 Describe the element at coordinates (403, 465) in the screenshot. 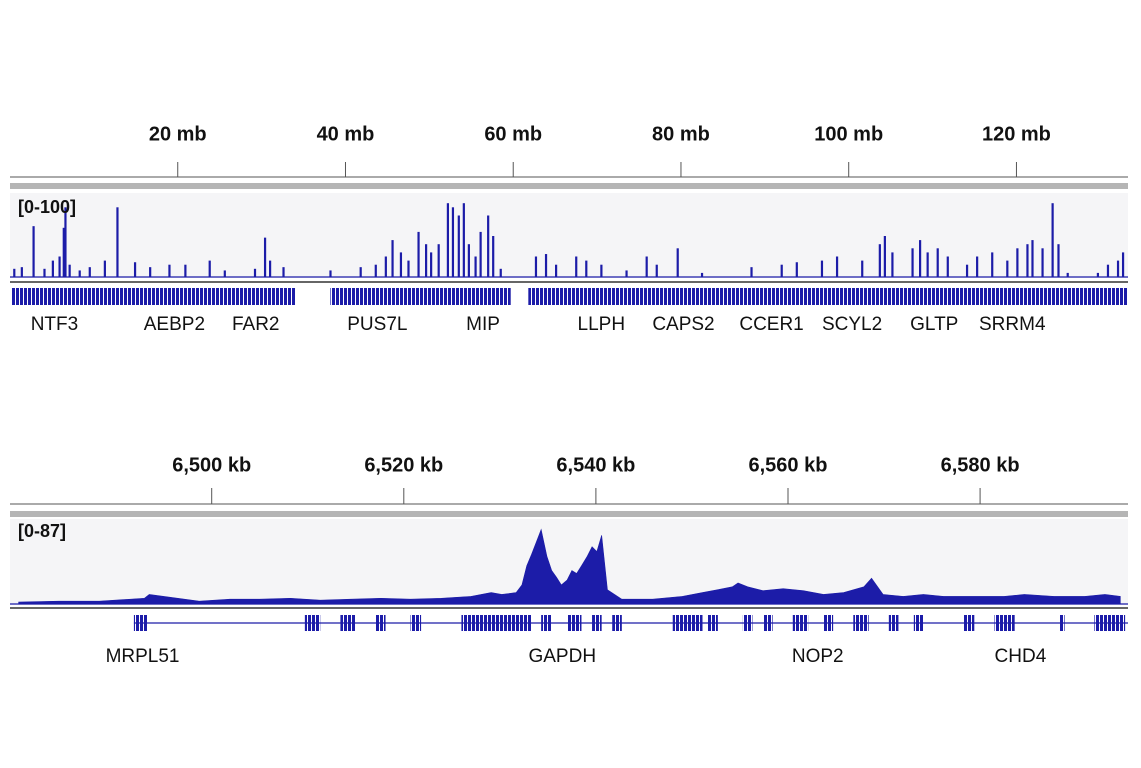

I see `x-tick-label: 6,520 kb` at that location.